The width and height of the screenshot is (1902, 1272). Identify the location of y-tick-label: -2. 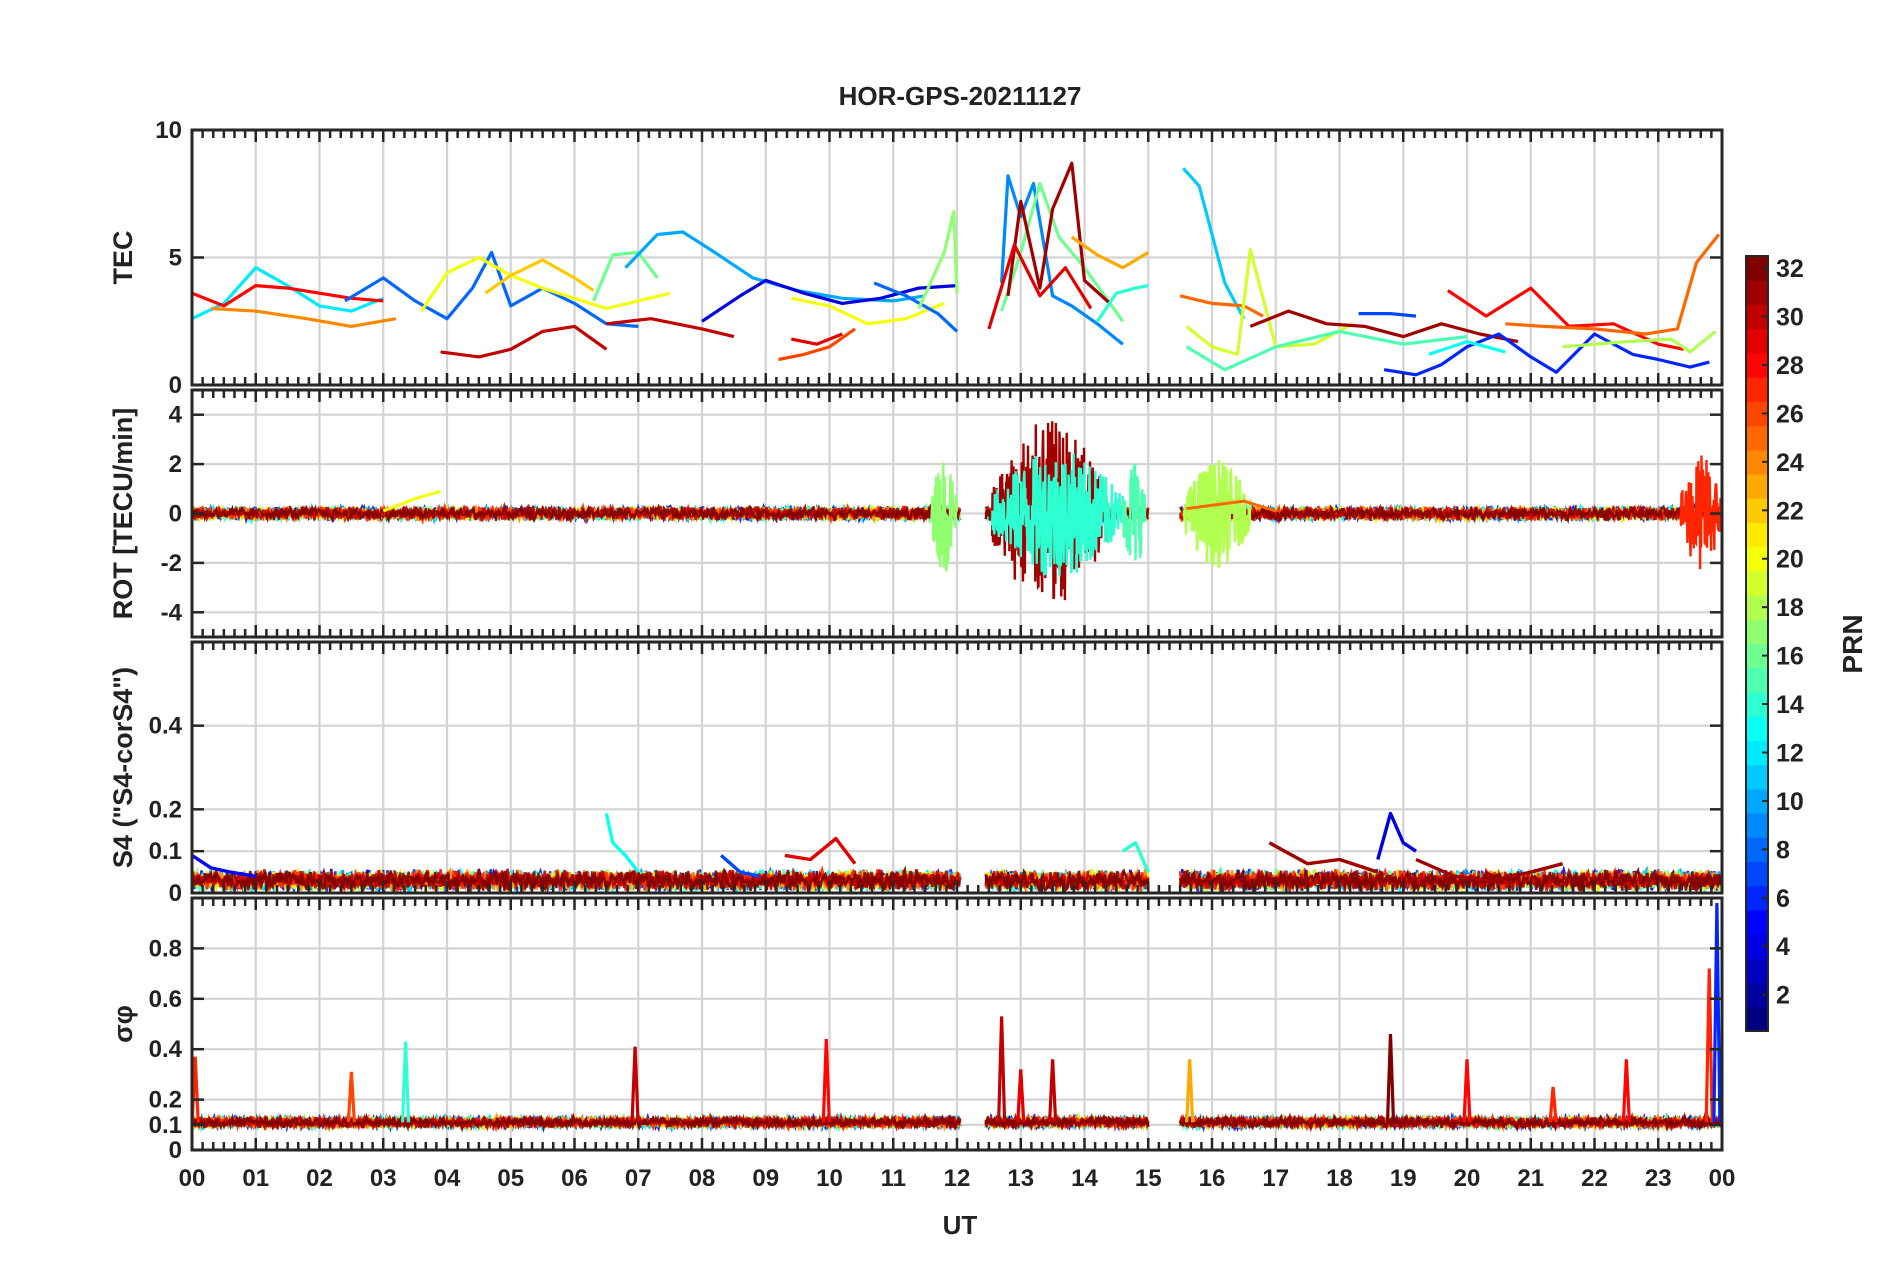
(171, 563).